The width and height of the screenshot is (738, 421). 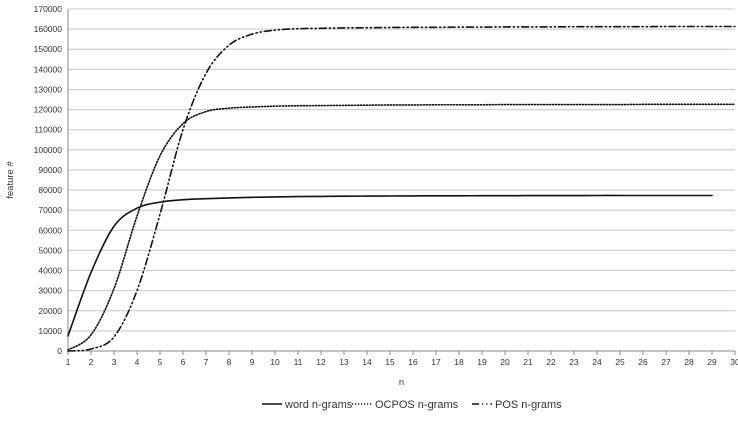 What do you see at coordinates (298, 362) in the screenshot?
I see `x-tick-label: 11` at bounding box center [298, 362].